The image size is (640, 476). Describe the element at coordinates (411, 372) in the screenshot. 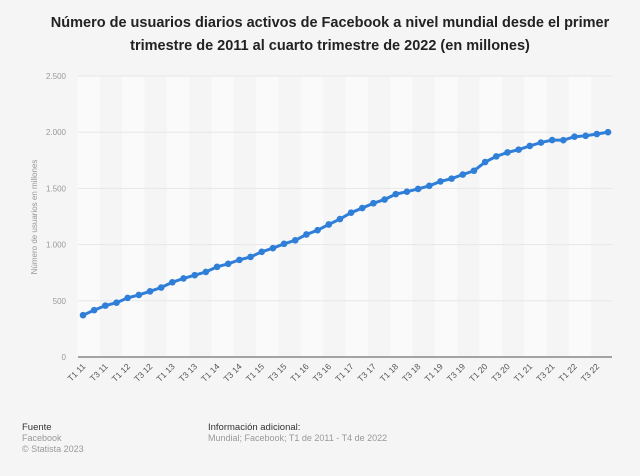

I see `x-tick-label: T3 18` at that location.